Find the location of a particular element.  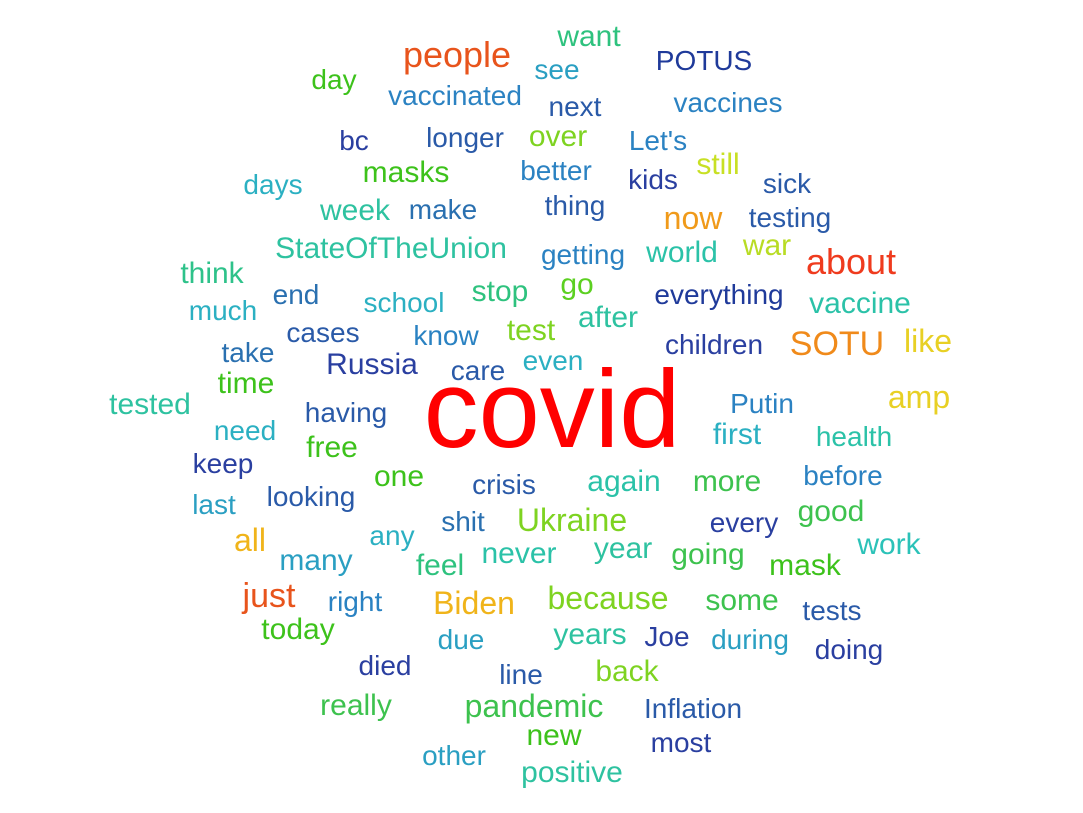

cloud-word: over is located at coordinates (558, 136).